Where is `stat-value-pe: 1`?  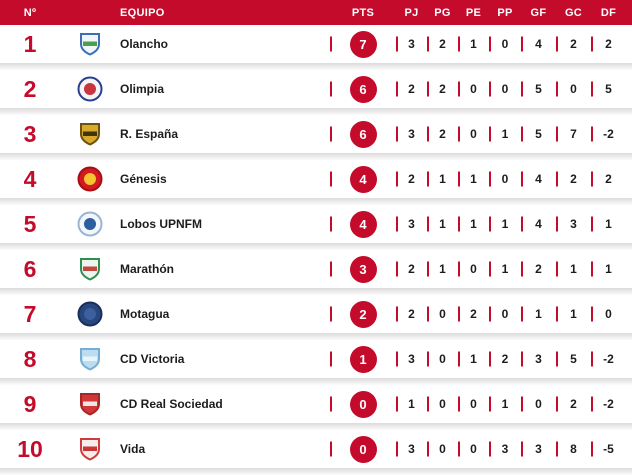
stat-value-pe: 1 is located at coordinates (473, 44).